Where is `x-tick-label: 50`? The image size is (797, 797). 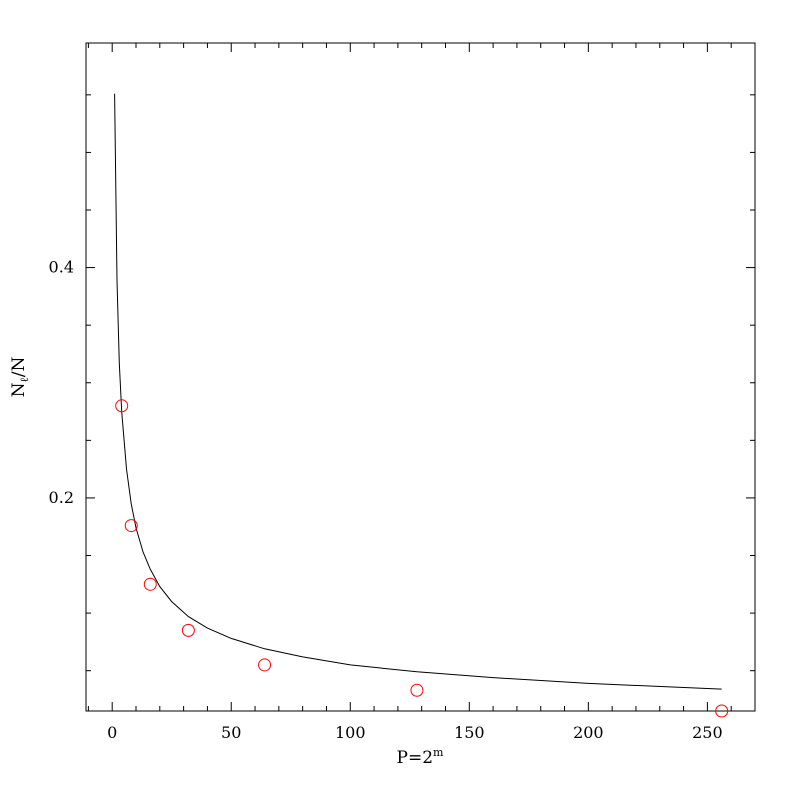
x-tick-label: 50 is located at coordinates (231, 732).